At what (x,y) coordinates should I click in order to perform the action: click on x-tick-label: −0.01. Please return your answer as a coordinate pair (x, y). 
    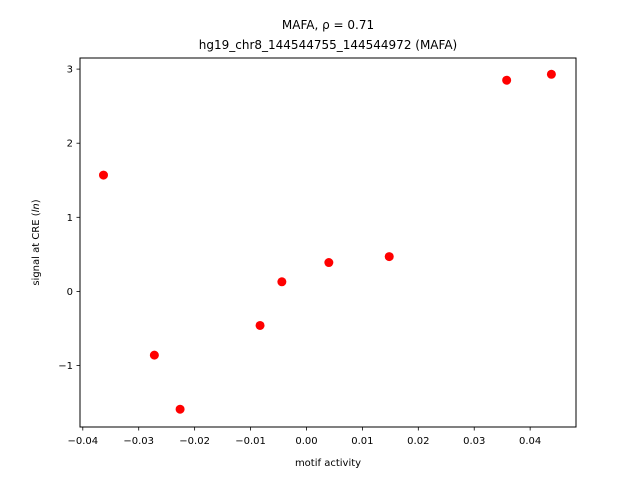
    Looking at the image, I should click on (250, 441).